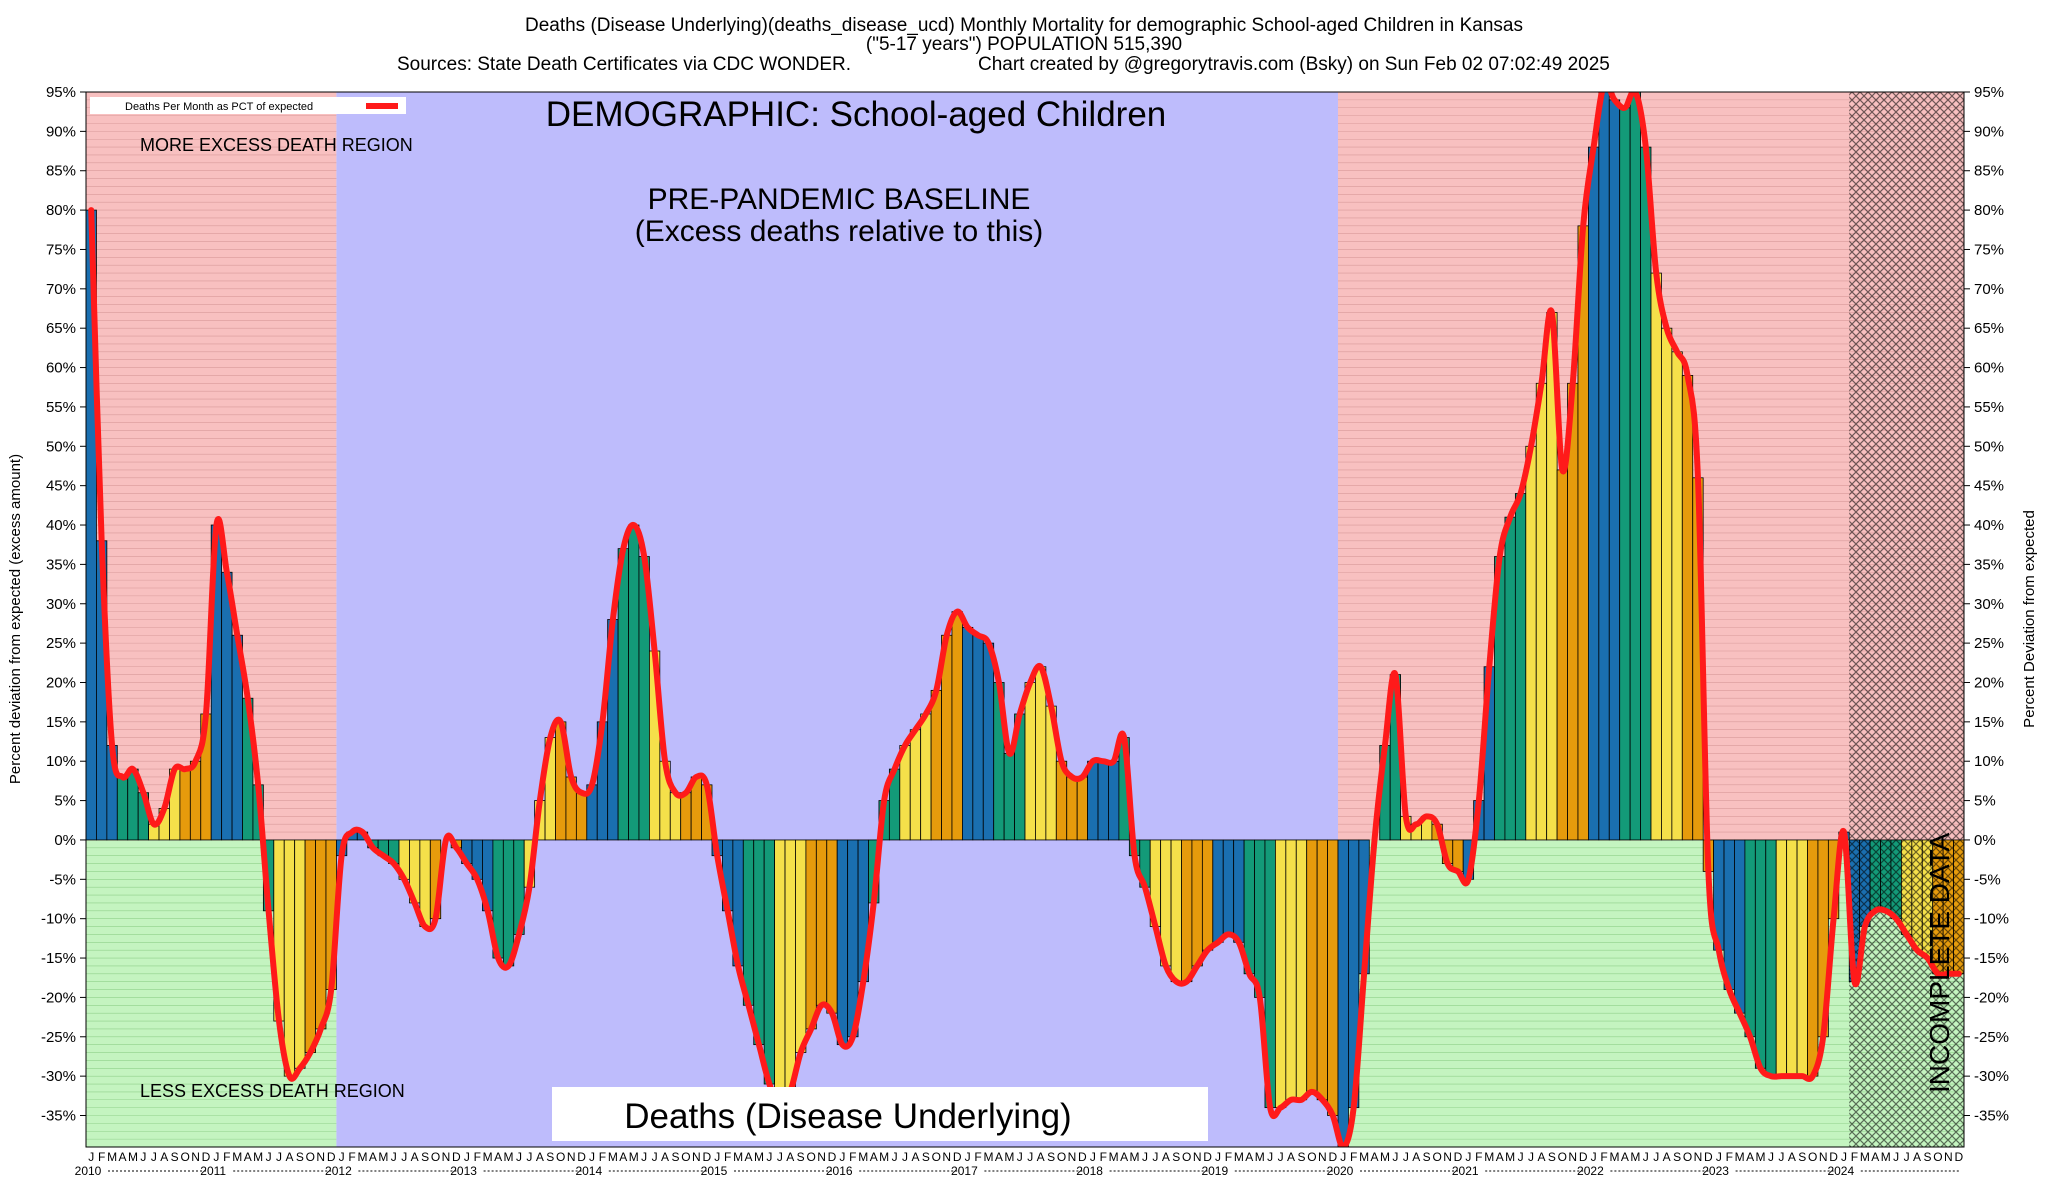 The image size is (2048, 1200). I want to click on year-label: 2013, so click(463, 1171).